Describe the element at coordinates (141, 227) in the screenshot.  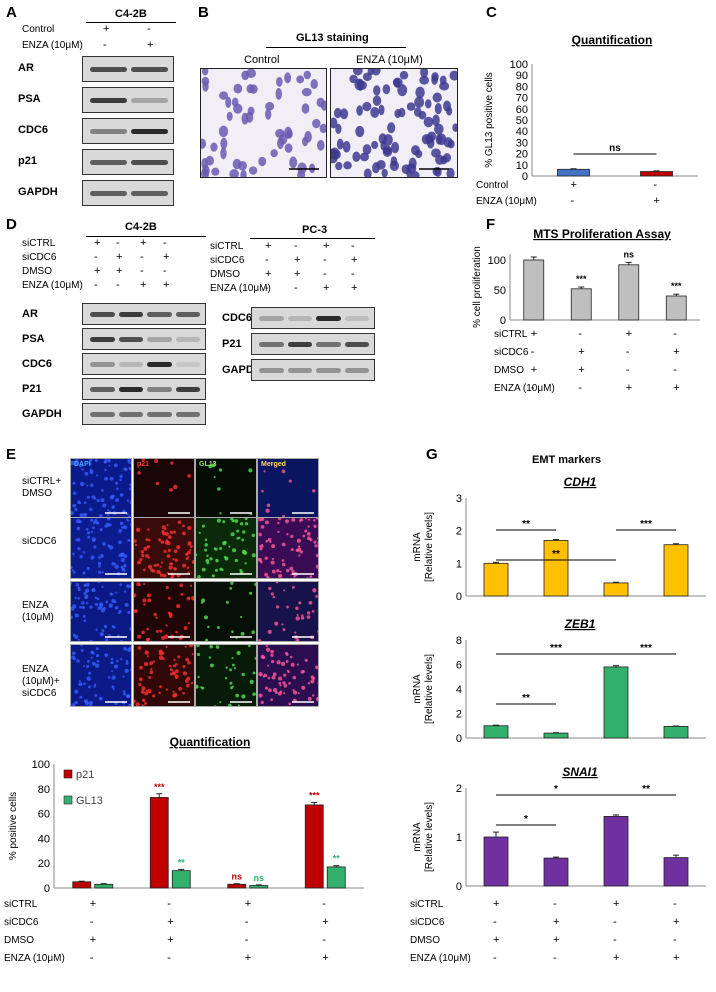
I see `panel-d-left-cell-line: C4-2B` at that location.